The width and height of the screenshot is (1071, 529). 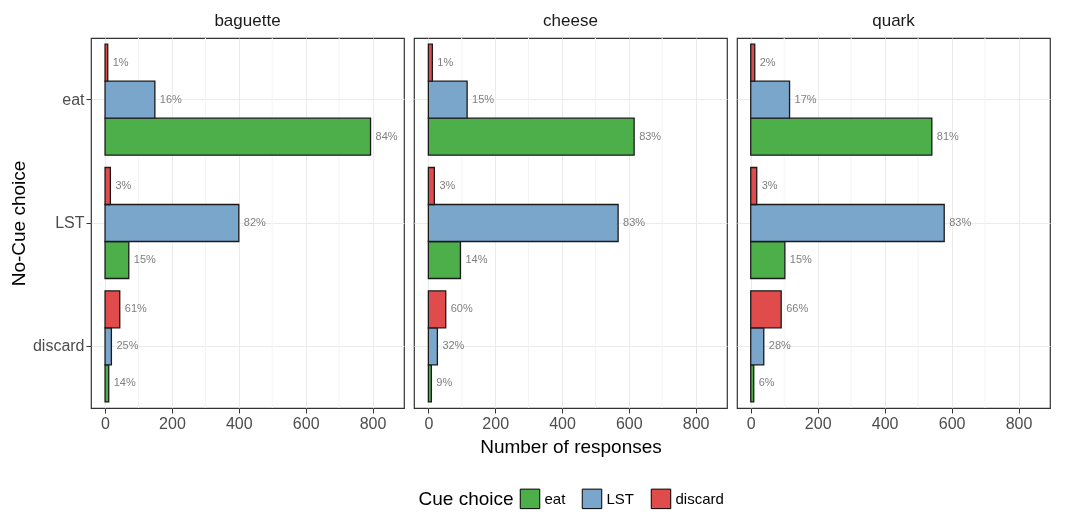 What do you see at coordinates (255, 222) in the screenshot?
I see `annotation: 82%` at bounding box center [255, 222].